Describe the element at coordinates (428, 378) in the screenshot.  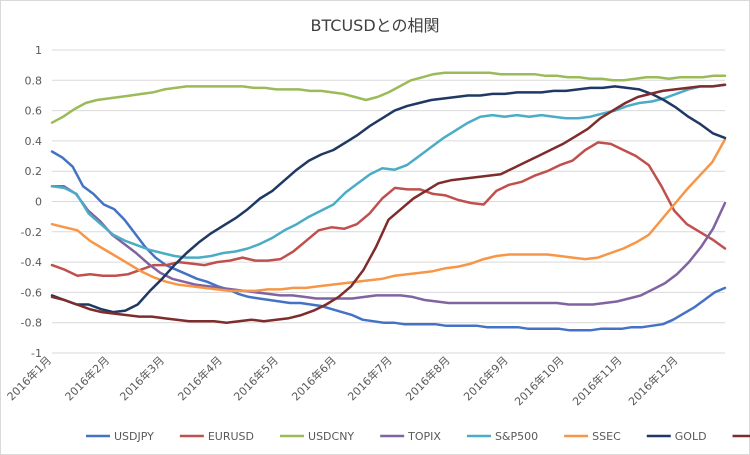
I see `x-tick-label: 2016年8月` at that location.